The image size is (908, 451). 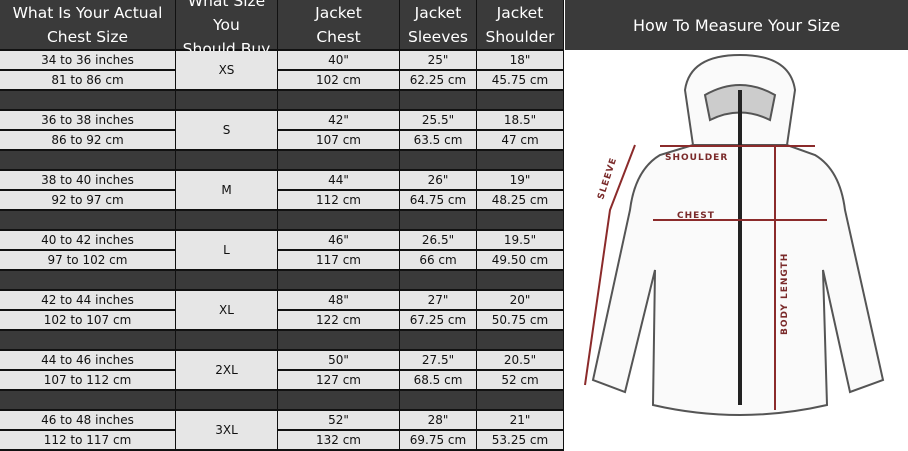 I want to click on body-length-label: BODY LENGTH, so click(x=785, y=294).